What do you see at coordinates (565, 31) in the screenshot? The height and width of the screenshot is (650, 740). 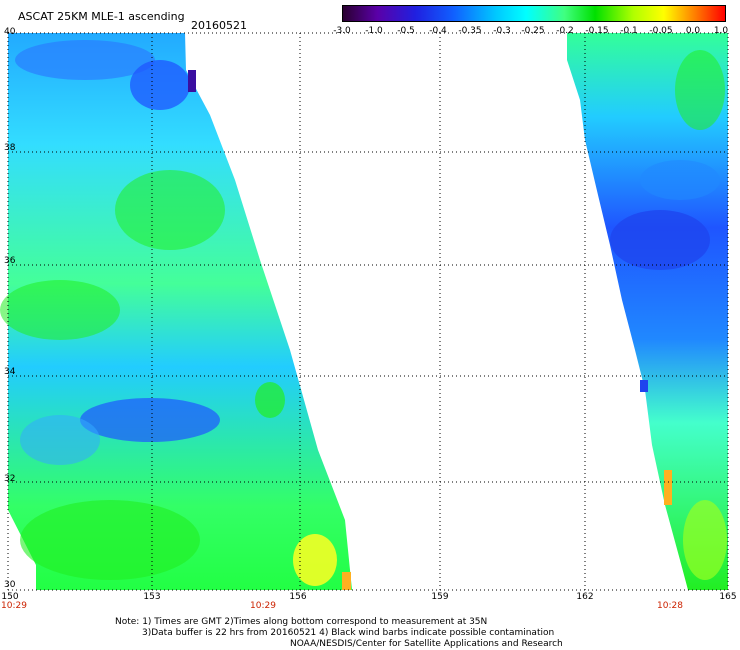 I see `colorbar-tick: -0.2` at bounding box center [565, 31].